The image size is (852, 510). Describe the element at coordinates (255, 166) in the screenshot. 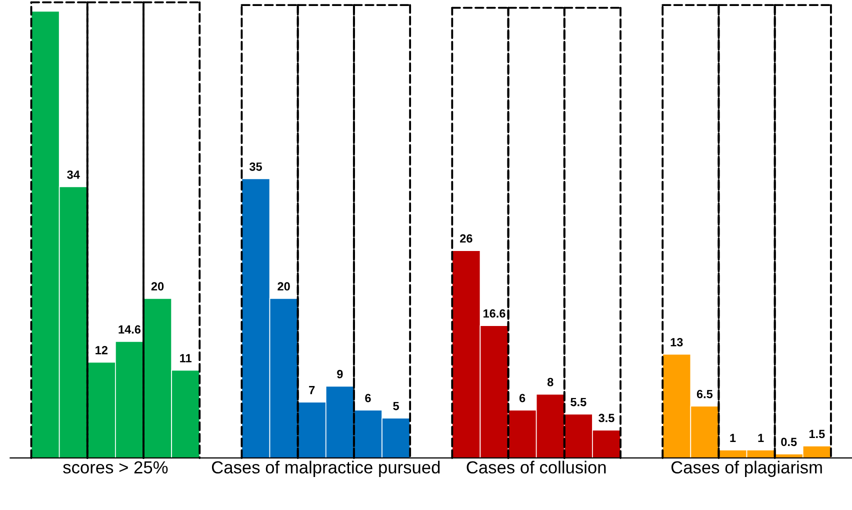

I see `data-label: 35` at that location.